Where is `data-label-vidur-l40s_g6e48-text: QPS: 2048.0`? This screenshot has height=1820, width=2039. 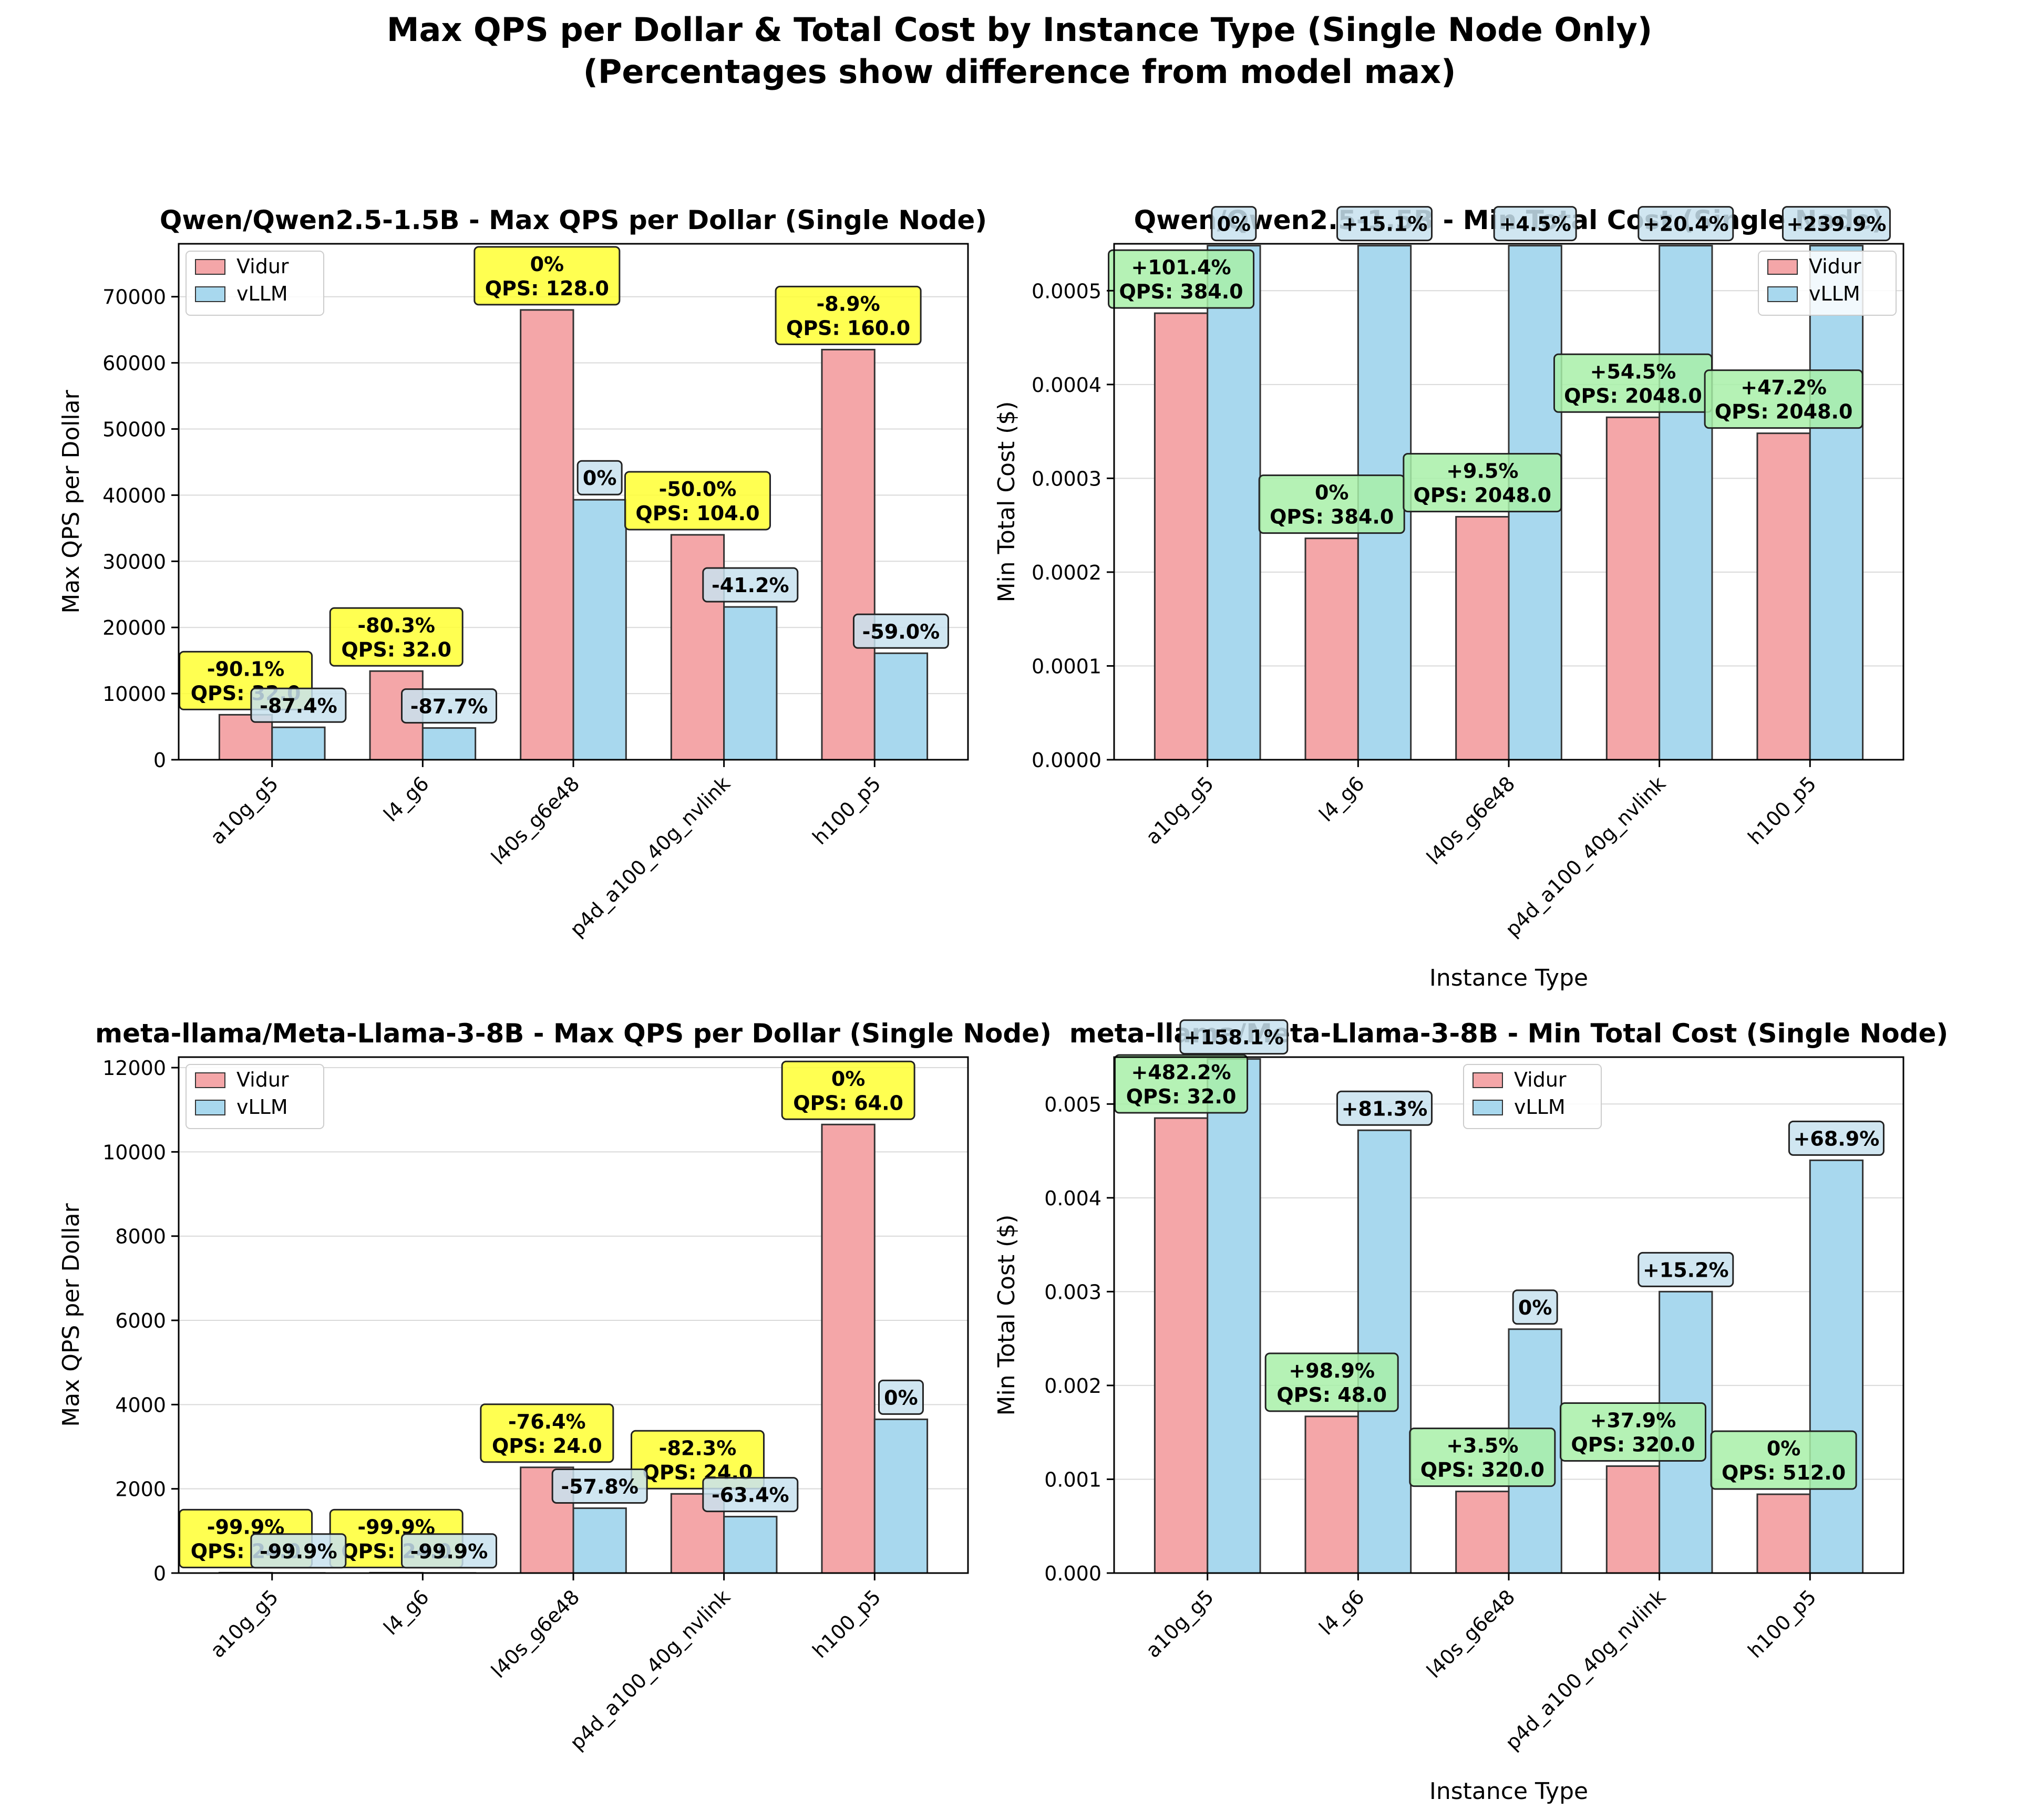
data-label-vidur-l40s_g6e48-text: QPS: 2048.0 is located at coordinates (1483, 495).